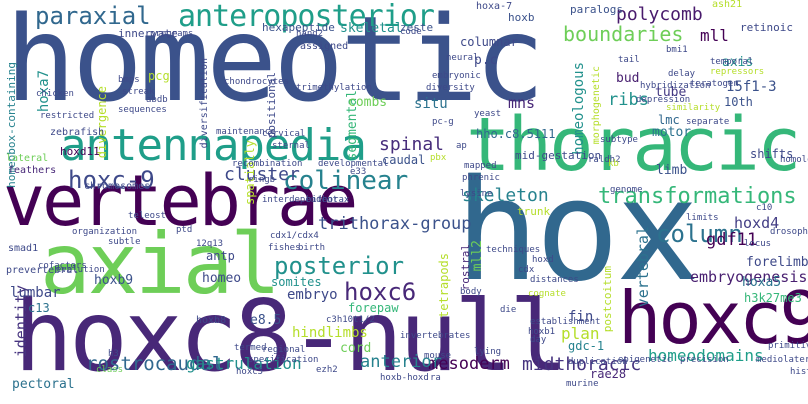 This screenshot has width=808, height=404. What do you see at coordinates (699, 234) in the screenshot?
I see `word: column` at bounding box center [699, 234].